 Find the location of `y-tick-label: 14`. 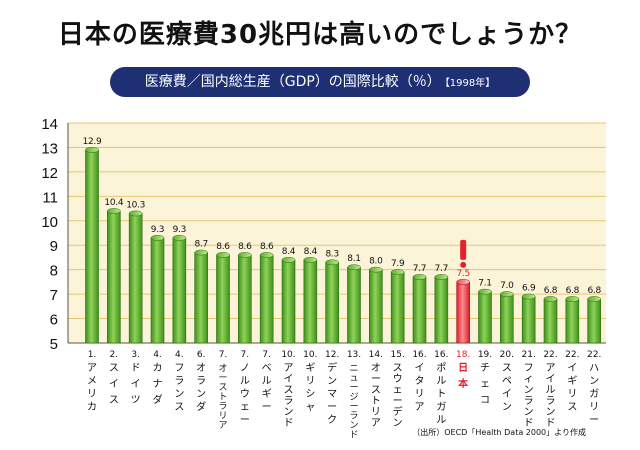

y-tick-label: 14 is located at coordinates (49, 124).